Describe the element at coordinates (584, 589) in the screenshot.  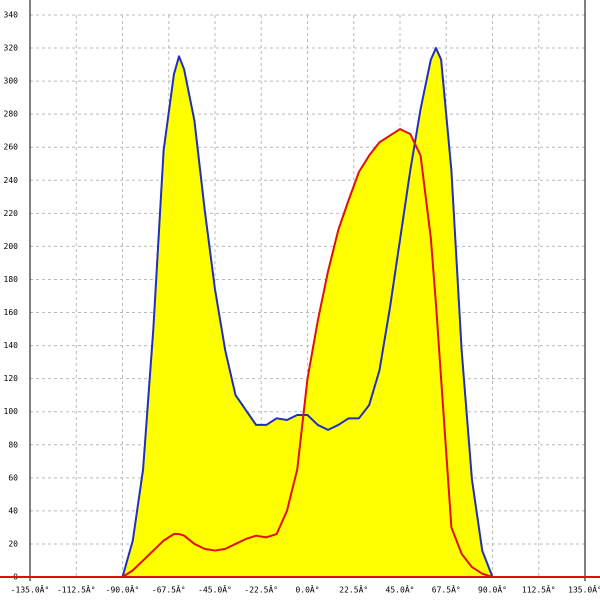
I see `x-tick-label: 135.0Â°` at that location.